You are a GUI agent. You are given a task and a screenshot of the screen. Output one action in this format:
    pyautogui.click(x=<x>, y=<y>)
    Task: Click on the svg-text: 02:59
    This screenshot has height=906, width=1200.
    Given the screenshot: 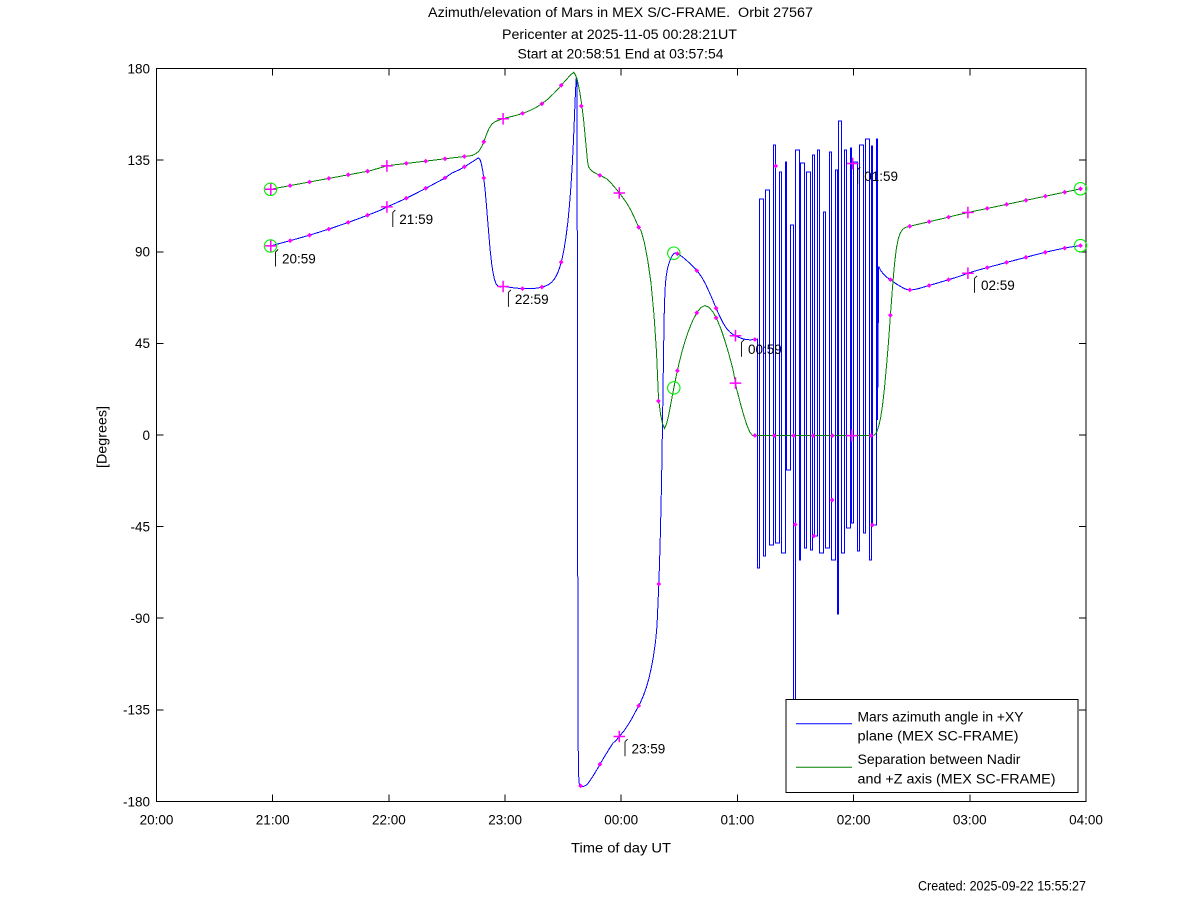 What is the action you would take?
    pyautogui.click(x=998, y=285)
    